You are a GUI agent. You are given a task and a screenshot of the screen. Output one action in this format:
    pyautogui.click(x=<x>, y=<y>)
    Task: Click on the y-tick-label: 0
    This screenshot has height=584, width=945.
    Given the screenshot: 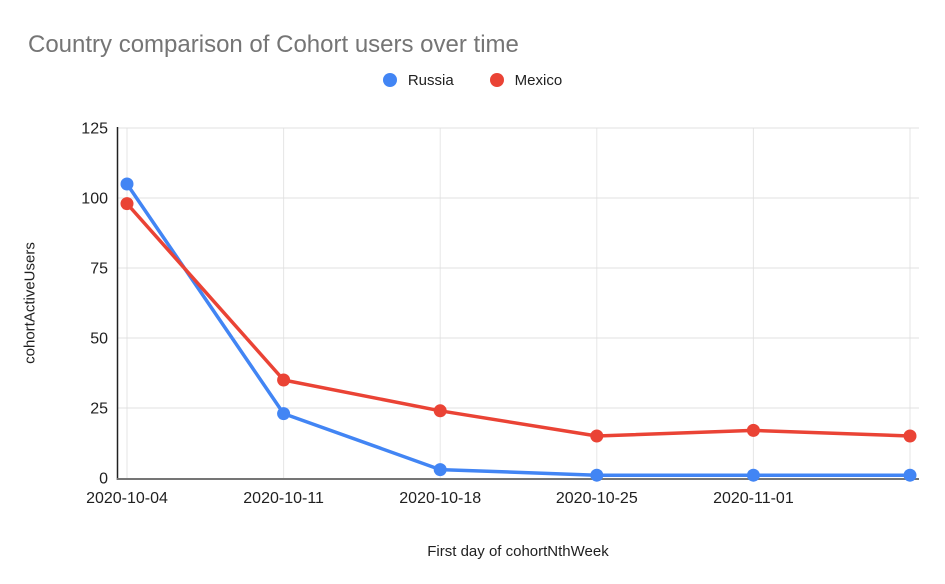 What is the action you would take?
    pyautogui.click(x=103, y=479)
    